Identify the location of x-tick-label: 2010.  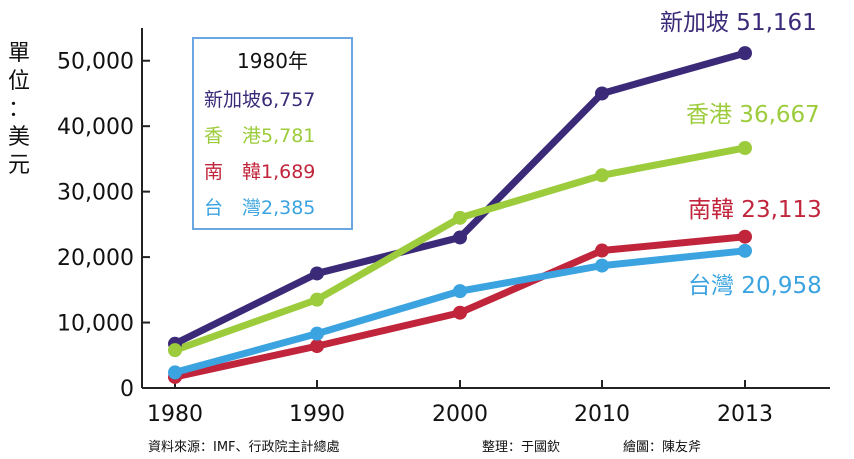
(602, 414).